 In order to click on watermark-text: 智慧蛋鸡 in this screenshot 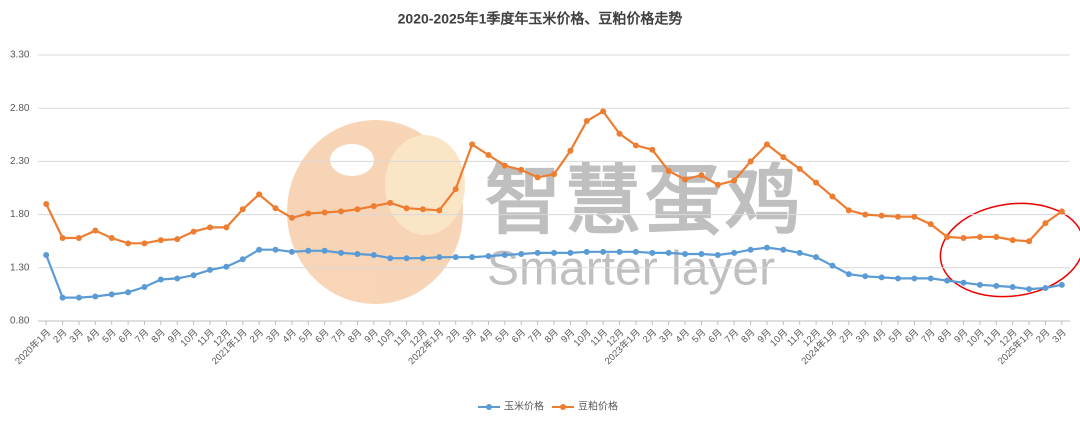, I will do `click(645, 201)`.